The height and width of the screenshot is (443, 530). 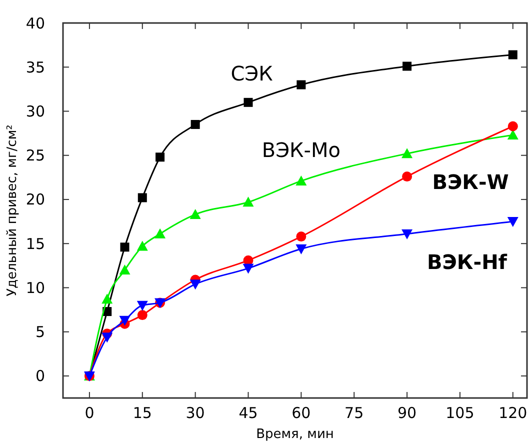 What do you see at coordinates (467, 262) in the screenshot?
I see `series-label: ВЭК-Hf` at bounding box center [467, 262].